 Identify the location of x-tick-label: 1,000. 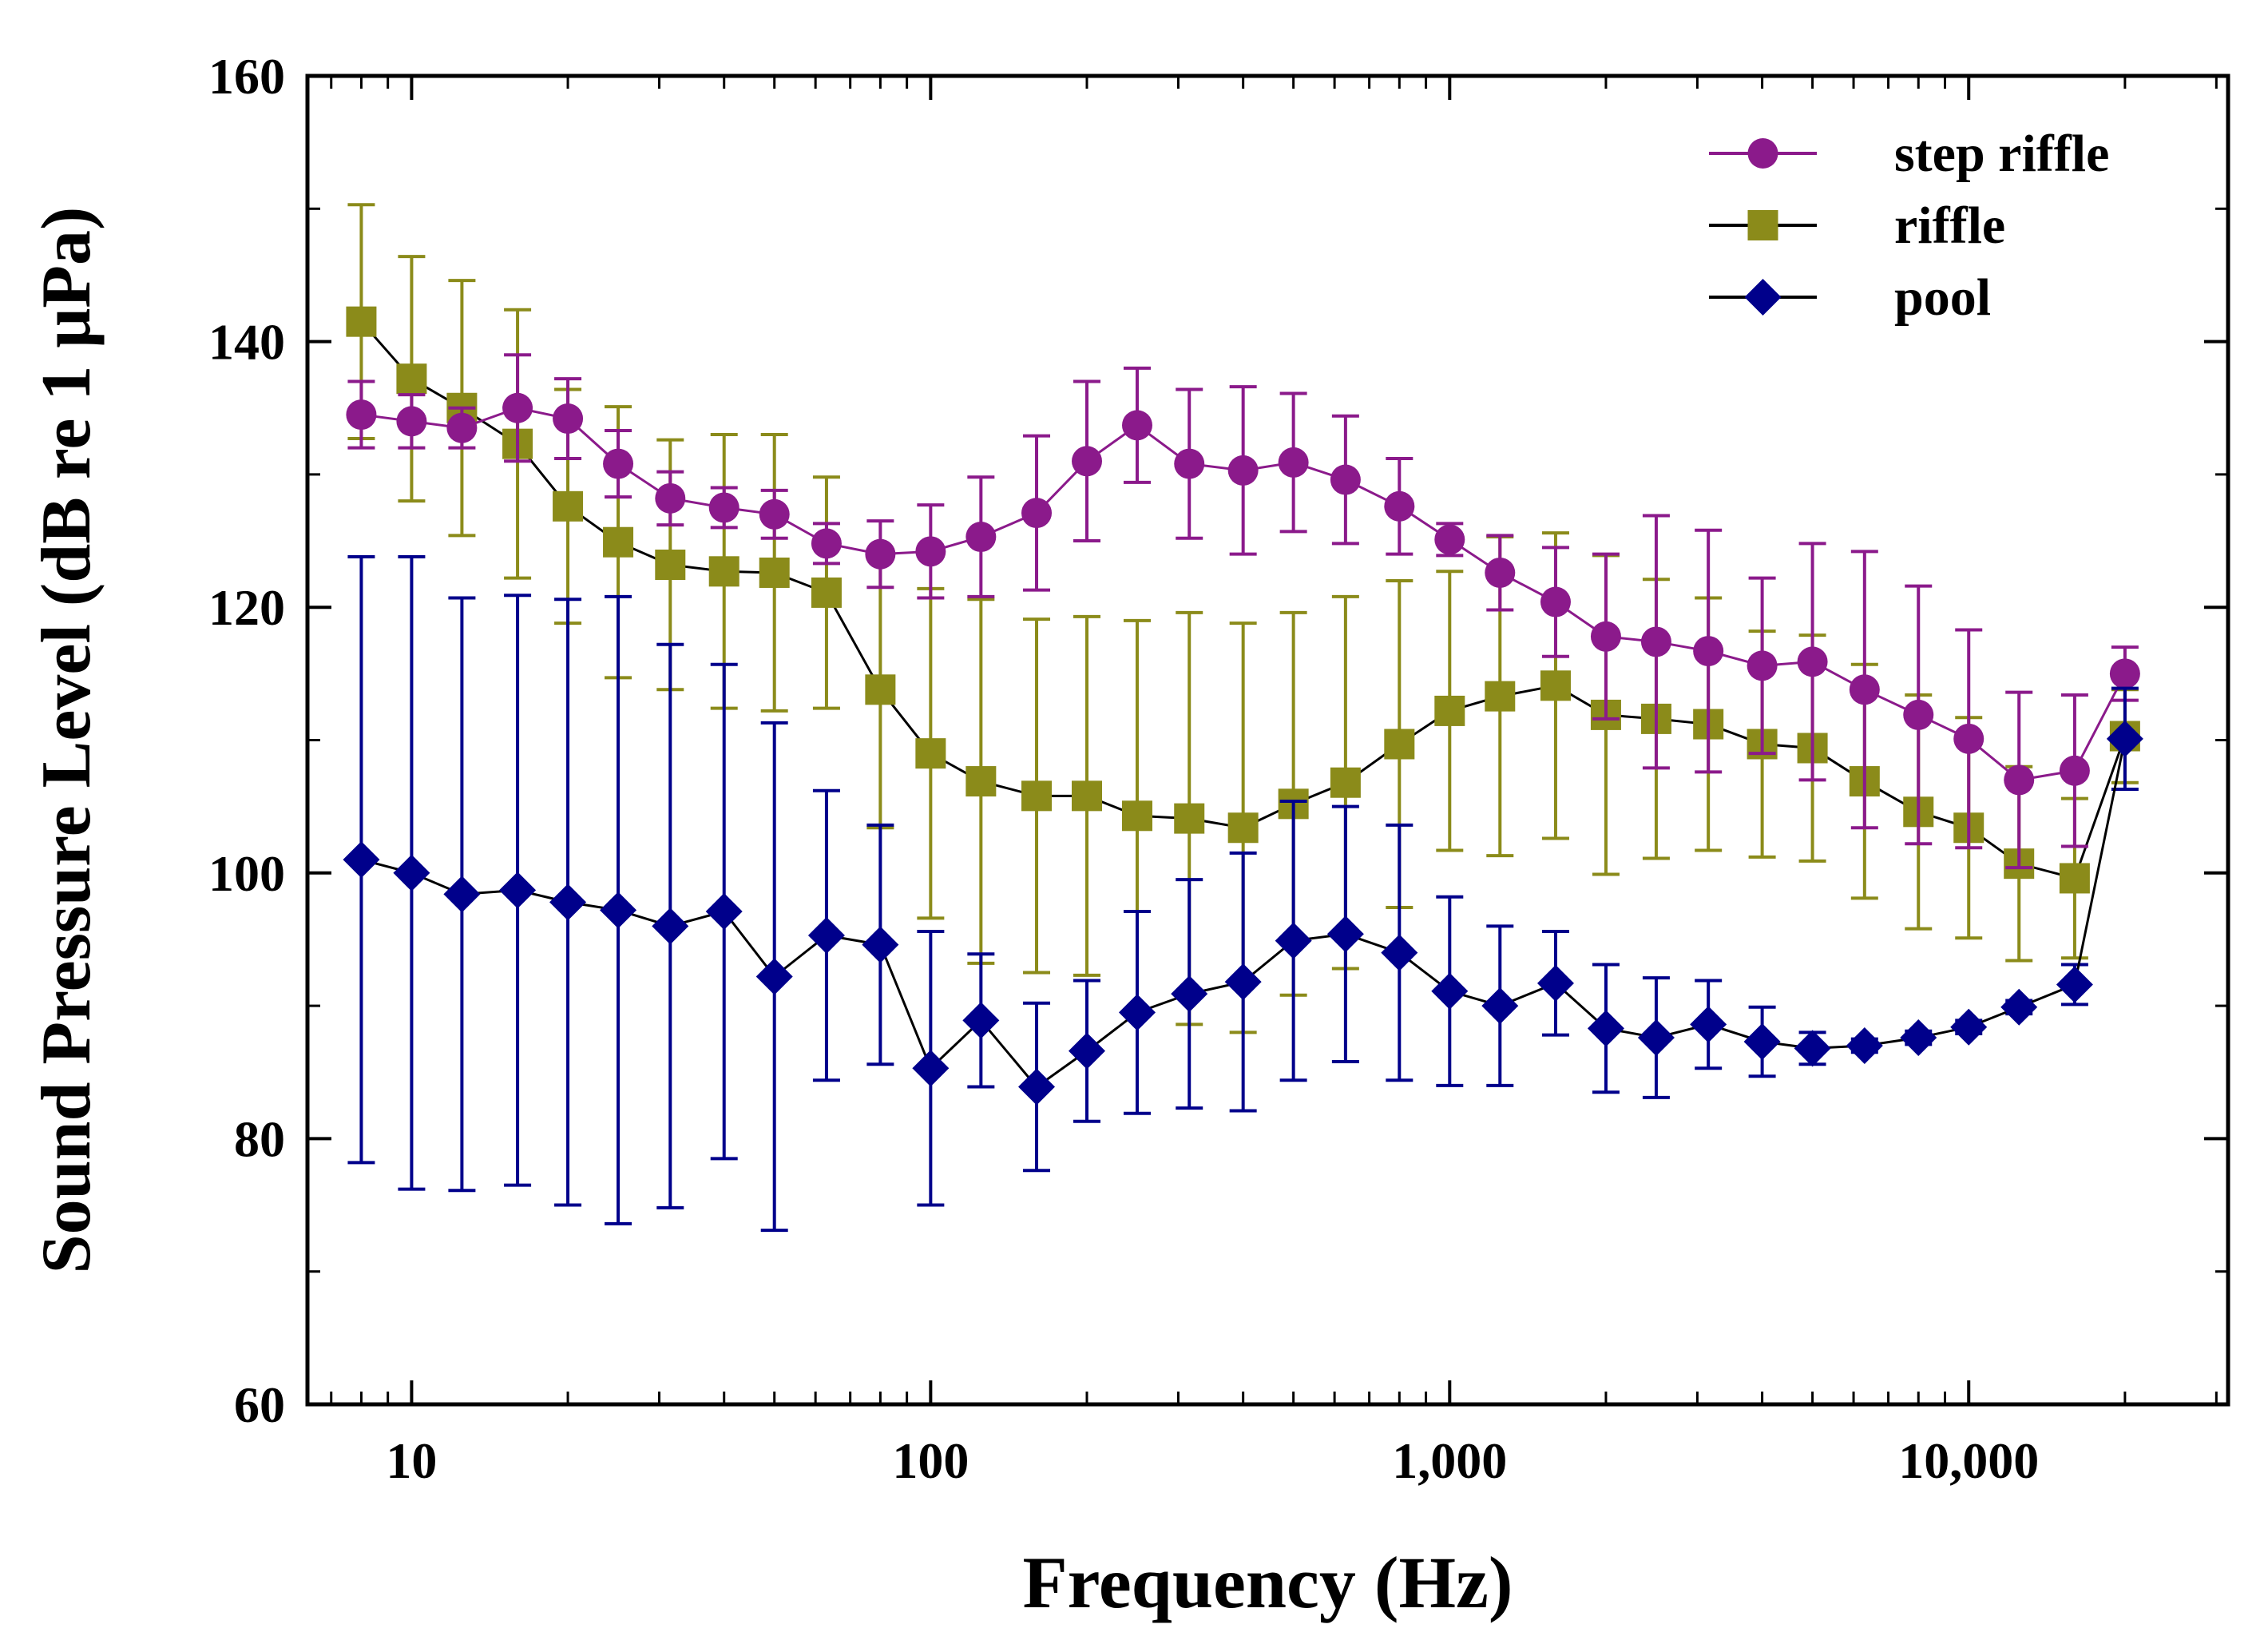
(1449, 1460).